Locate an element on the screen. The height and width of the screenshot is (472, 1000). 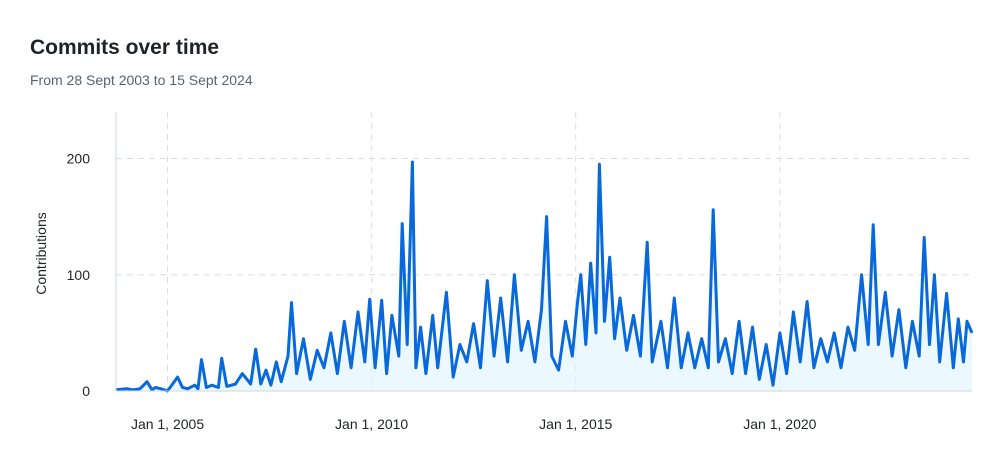
y-tick-label: 200 is located at coordinates (79, 159).